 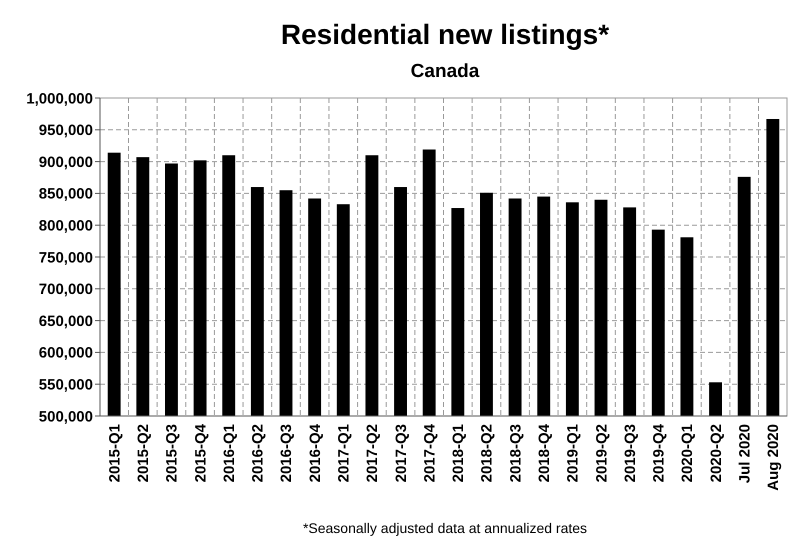 What do you see at coordinates (716, 453) in the screenshot?
I see `x-tick-label: 2020-Q2` at bounding box center [716, 453].